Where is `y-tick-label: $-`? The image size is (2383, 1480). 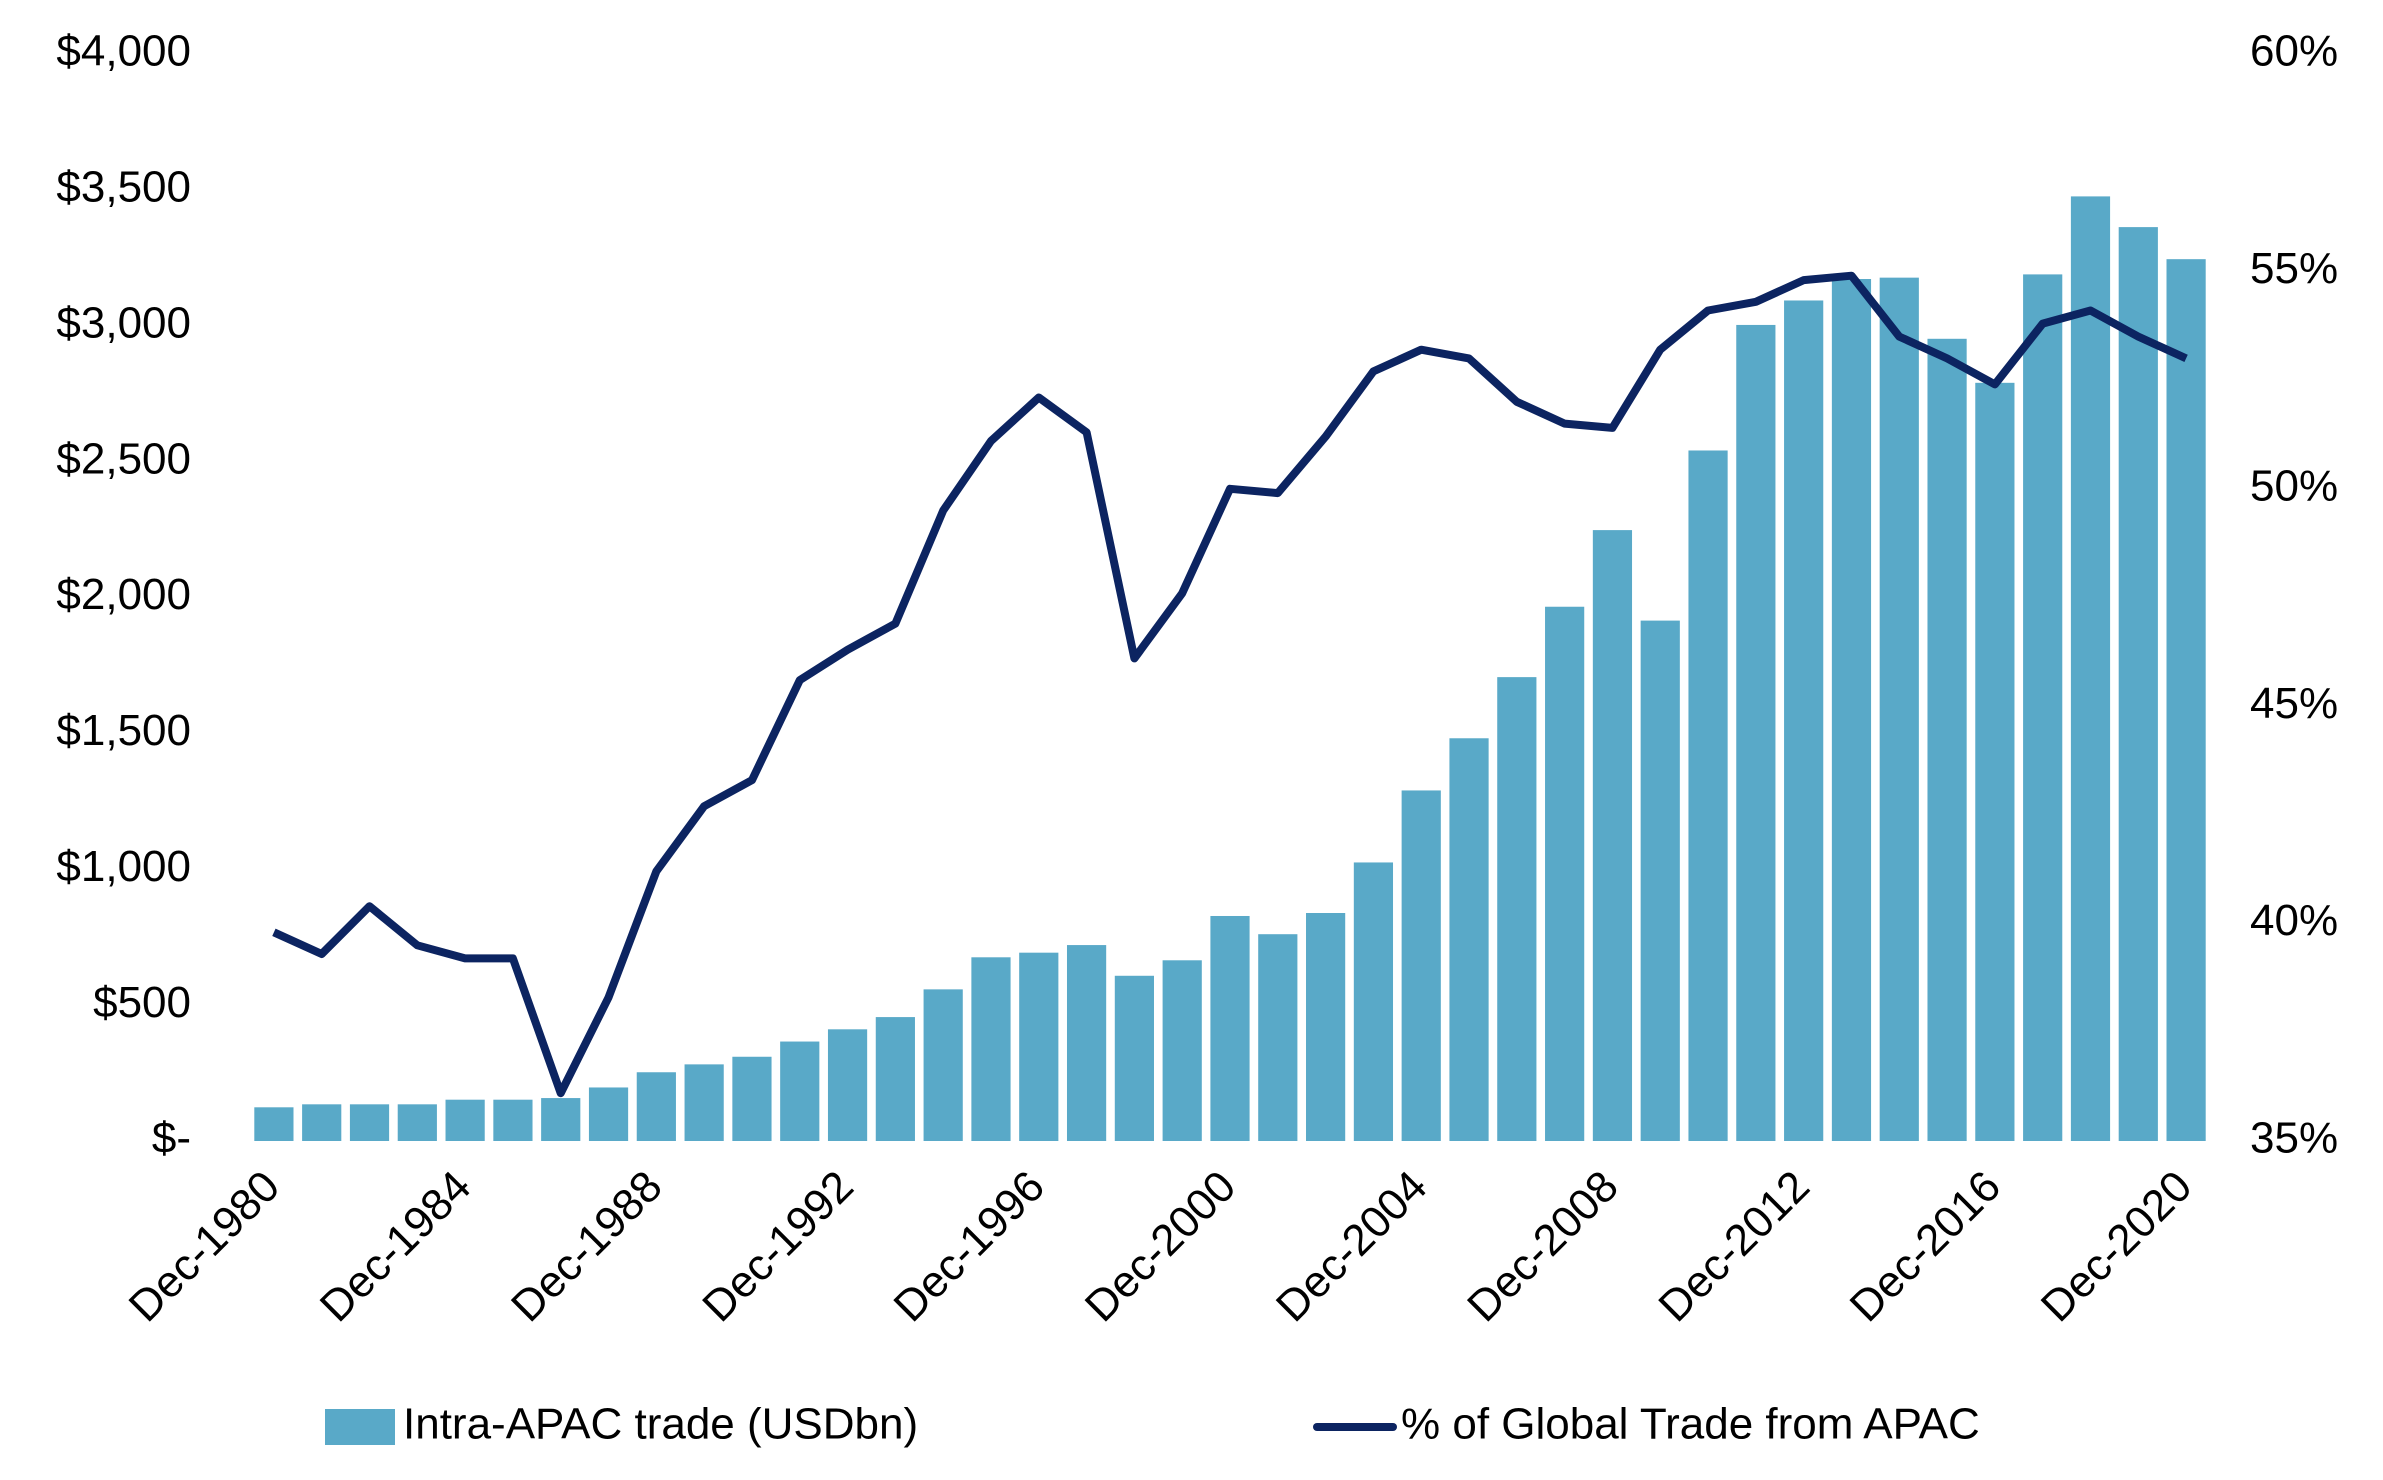
y-tick-label: $- is located at coordinates (171, 1138).